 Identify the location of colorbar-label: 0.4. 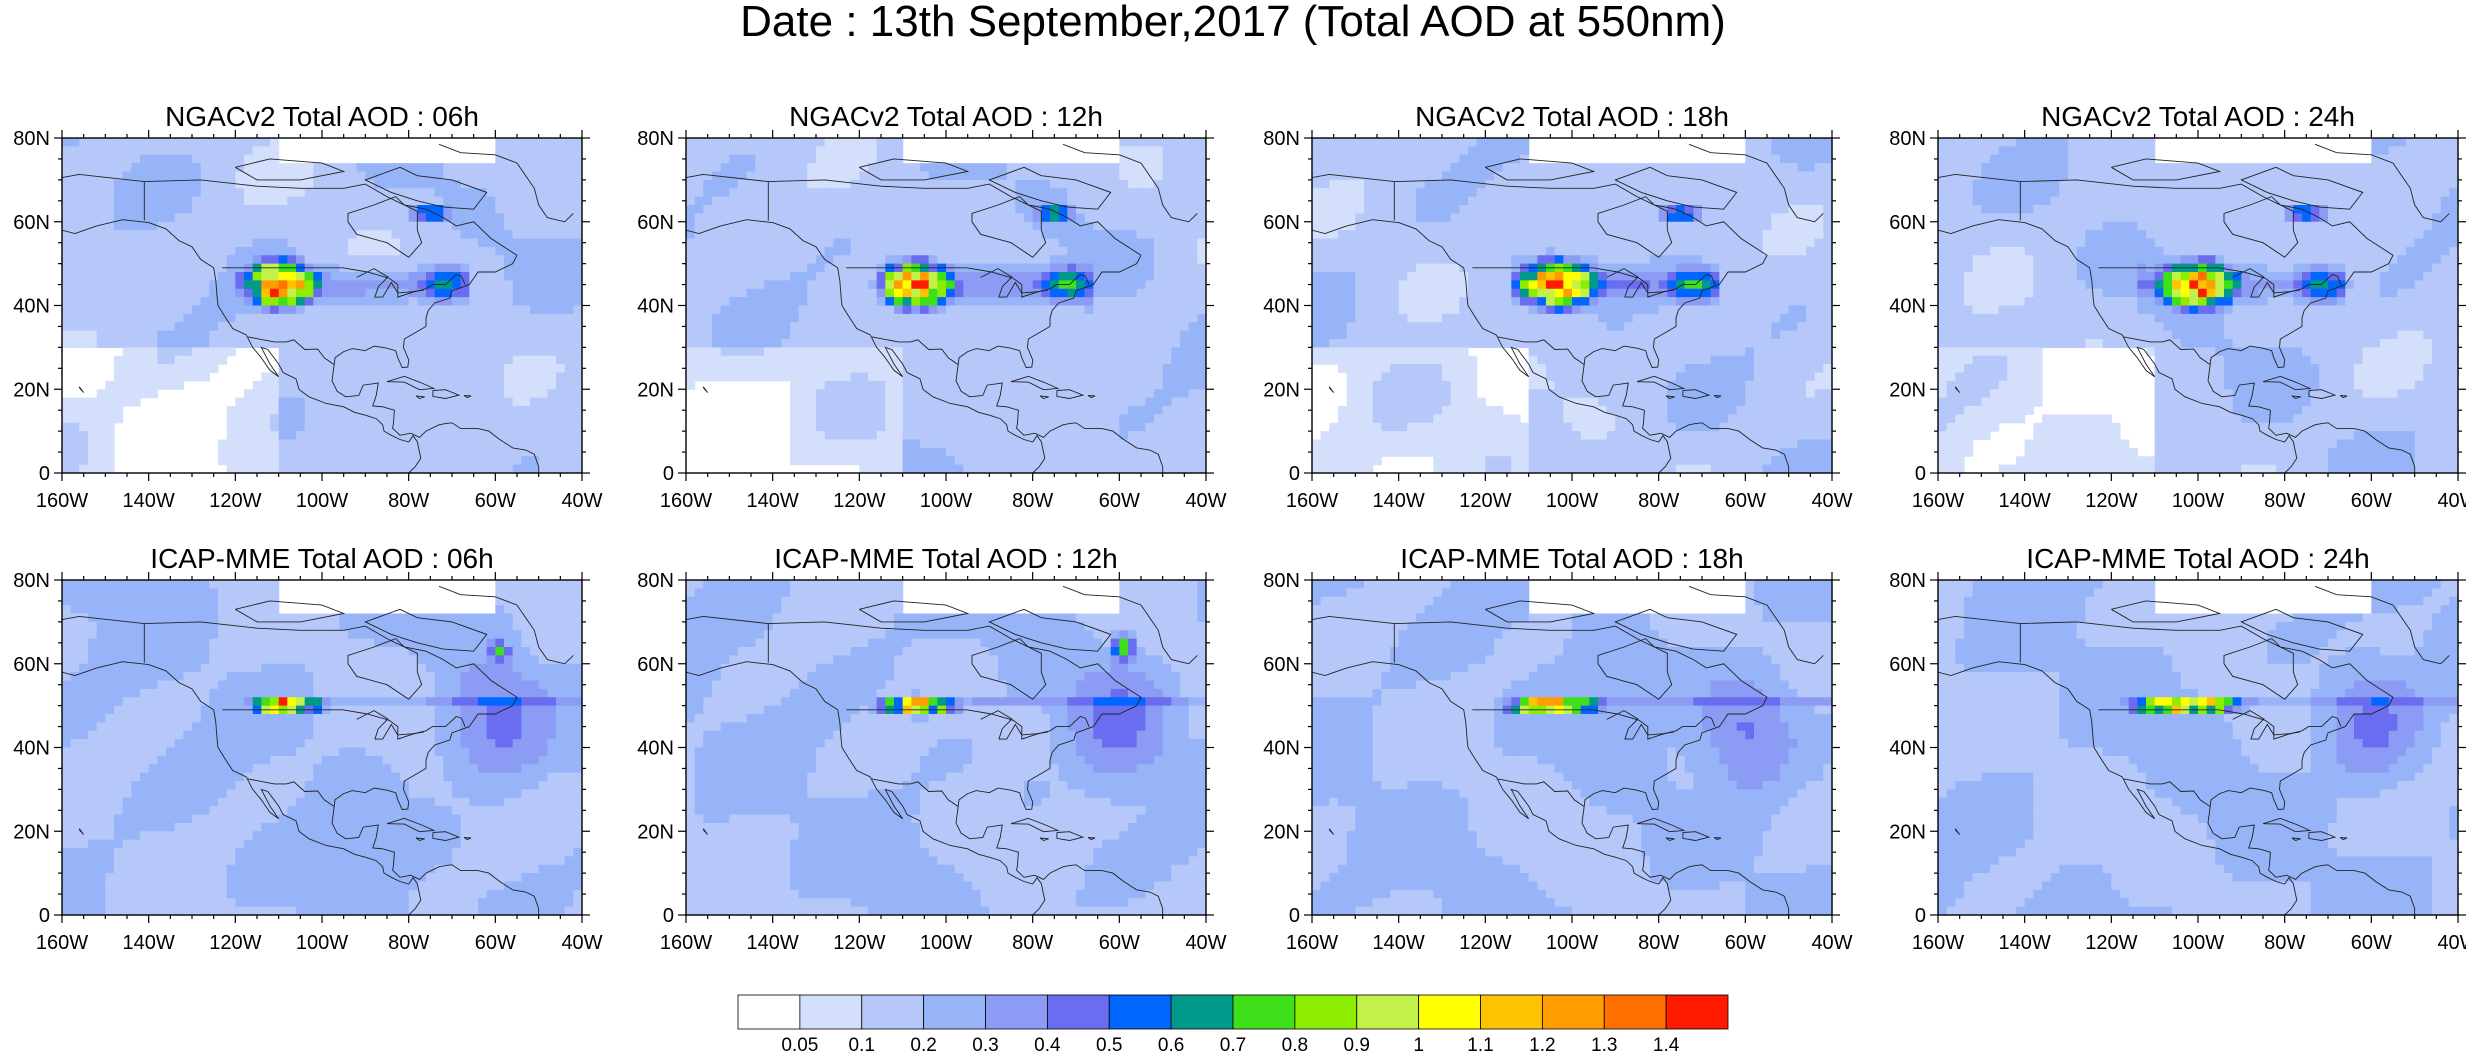
(1047, 1045).